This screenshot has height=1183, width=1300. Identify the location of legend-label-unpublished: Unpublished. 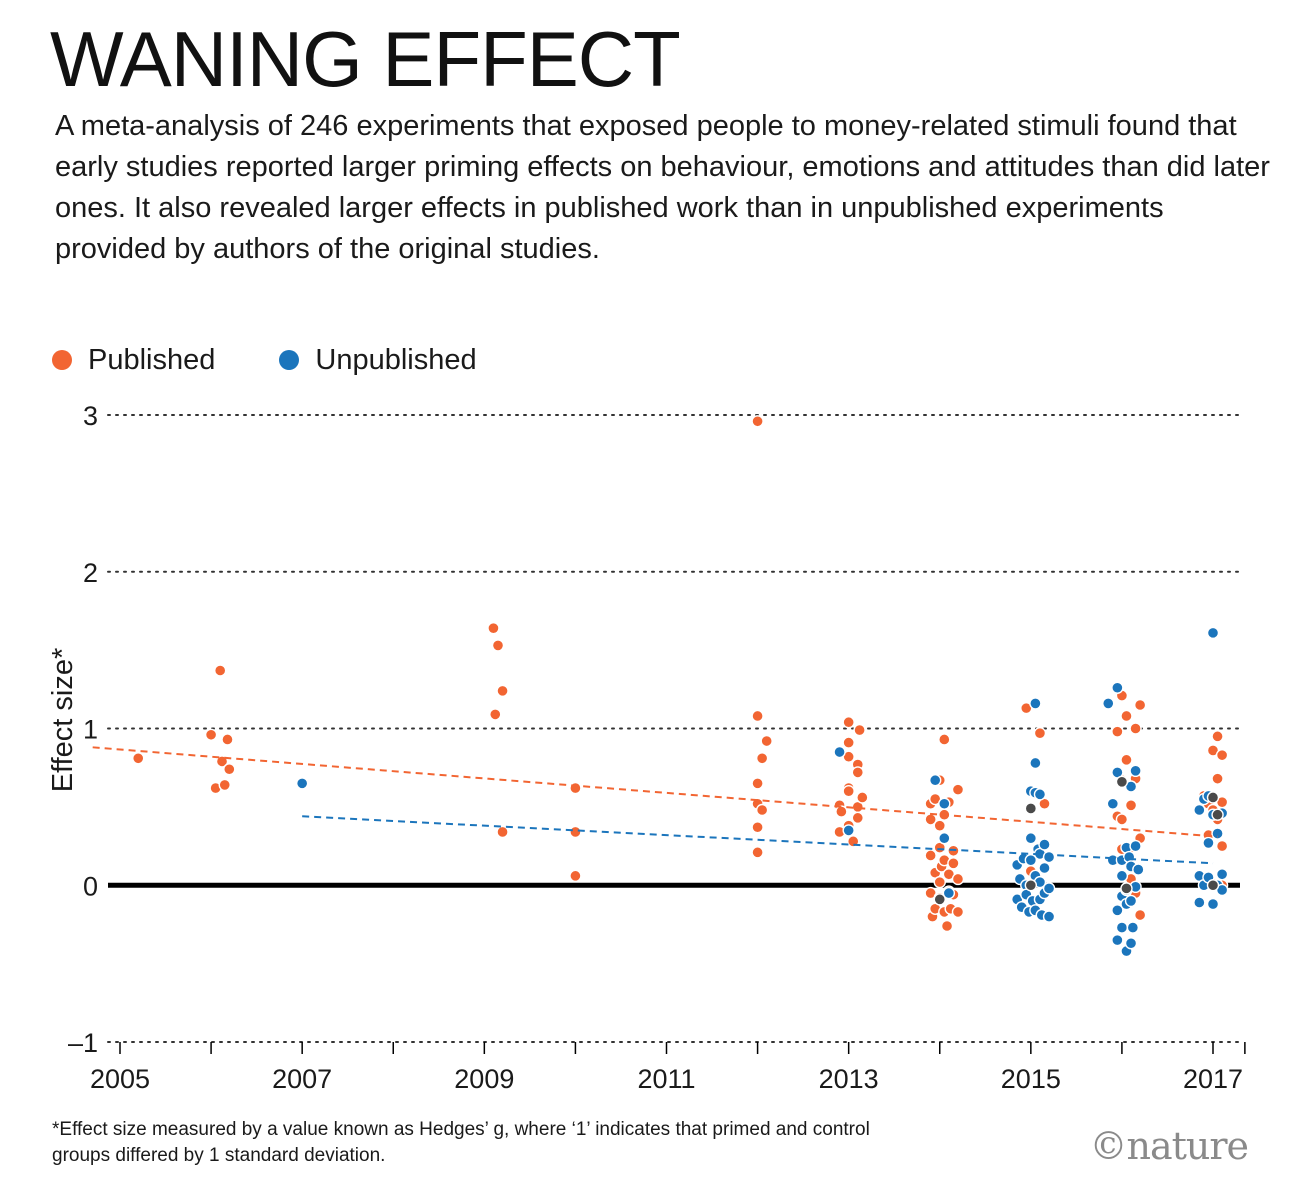
(396, 359).